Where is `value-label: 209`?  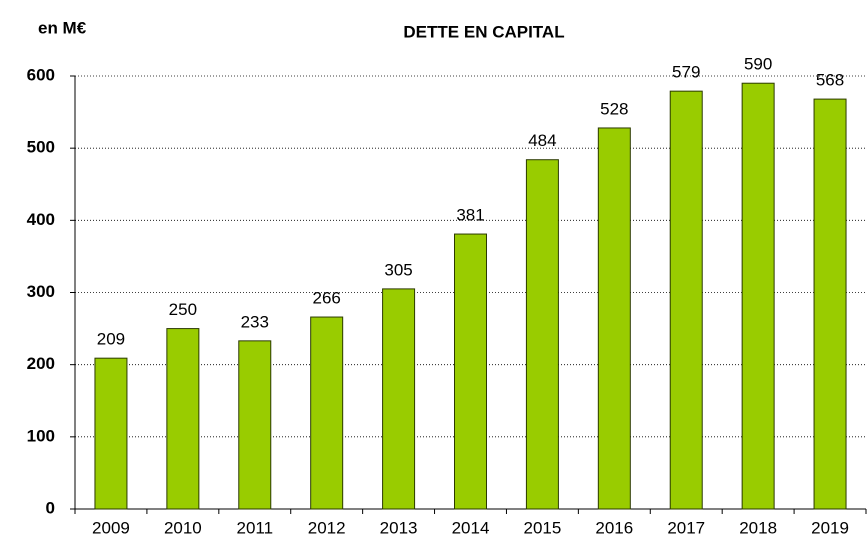 value-label: 209 is located at coordinates (111, 339).